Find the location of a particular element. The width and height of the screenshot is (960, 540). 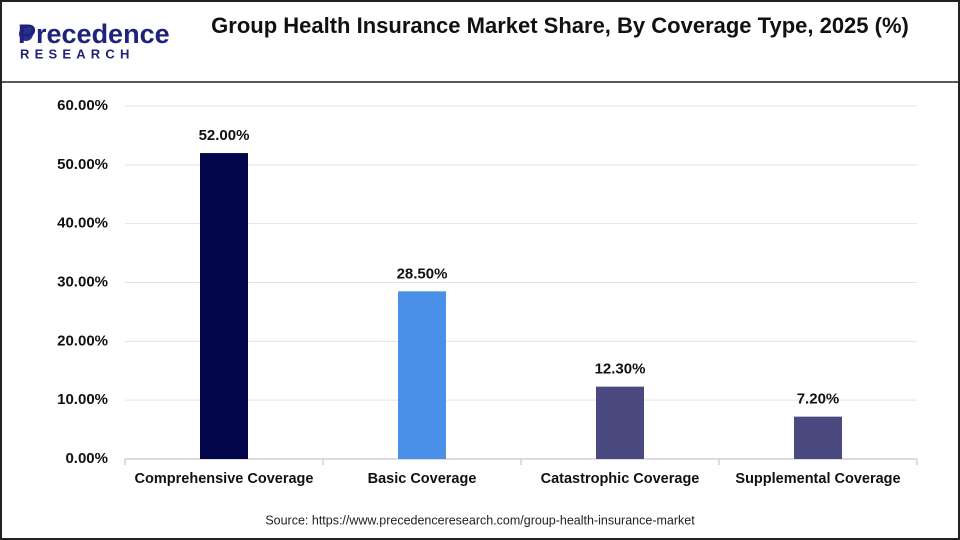

y-tick-label: 60.00% is located at coordinates (82, 105).